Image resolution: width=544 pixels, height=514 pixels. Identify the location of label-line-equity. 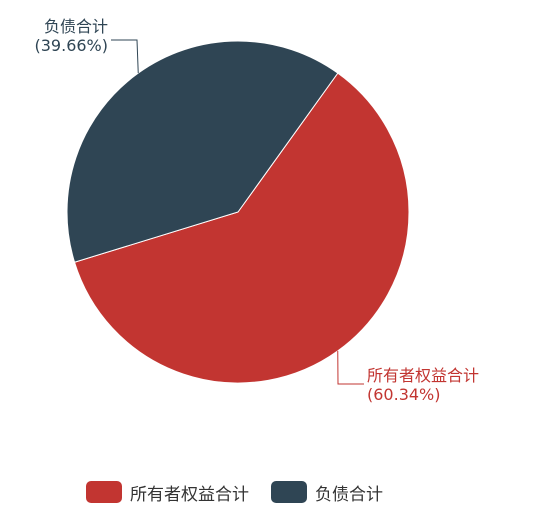
(350, 367).